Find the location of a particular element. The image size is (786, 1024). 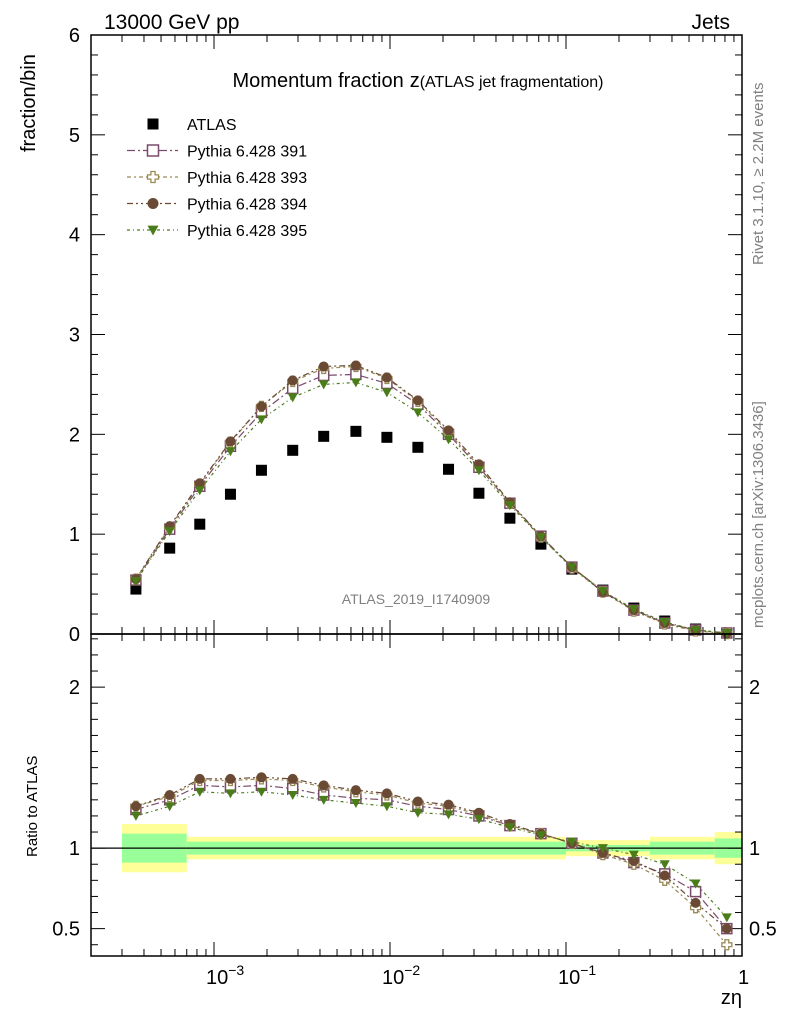

main-plot-watermark: ATLAS_2019_I1740909 is located at coordinates (416, 599).